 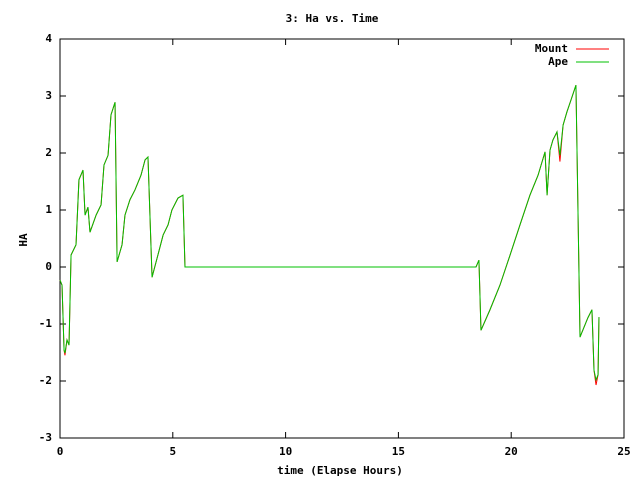 What do you see at coordinates (48, 209) in the screenshot?
I see `y-tick-label: 1` at bounding box center [48, 209].